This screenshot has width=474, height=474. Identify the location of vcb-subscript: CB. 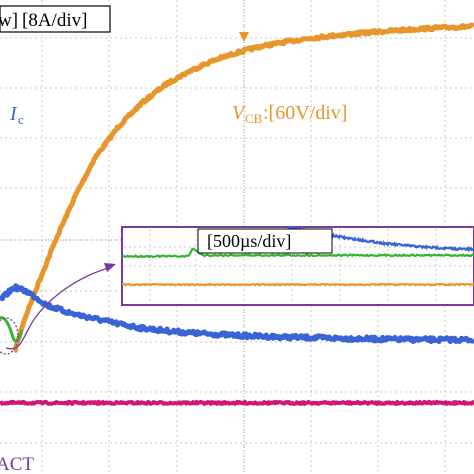
(254, 118).